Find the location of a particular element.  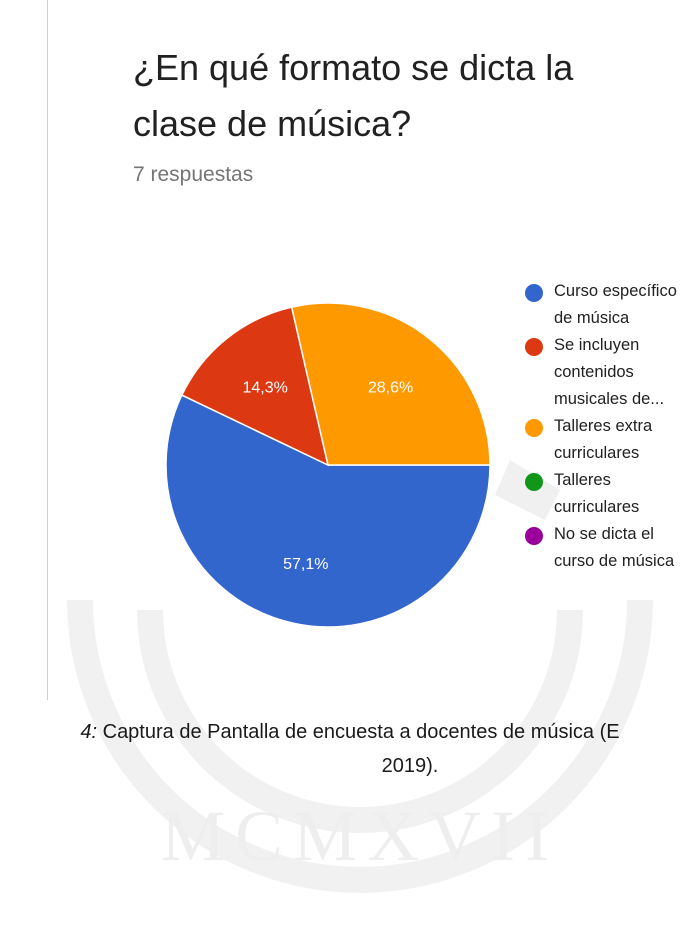

page-margin-rule is located at coordinates (47, 350).